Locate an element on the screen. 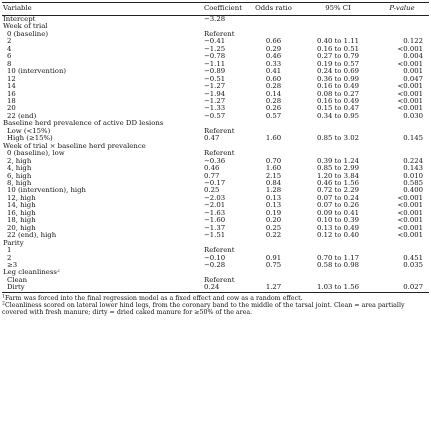 Image resolution: width=431 pixels, height=425 pixels. cell-coefficient: −3.28 is located at coordinates (215, 19).